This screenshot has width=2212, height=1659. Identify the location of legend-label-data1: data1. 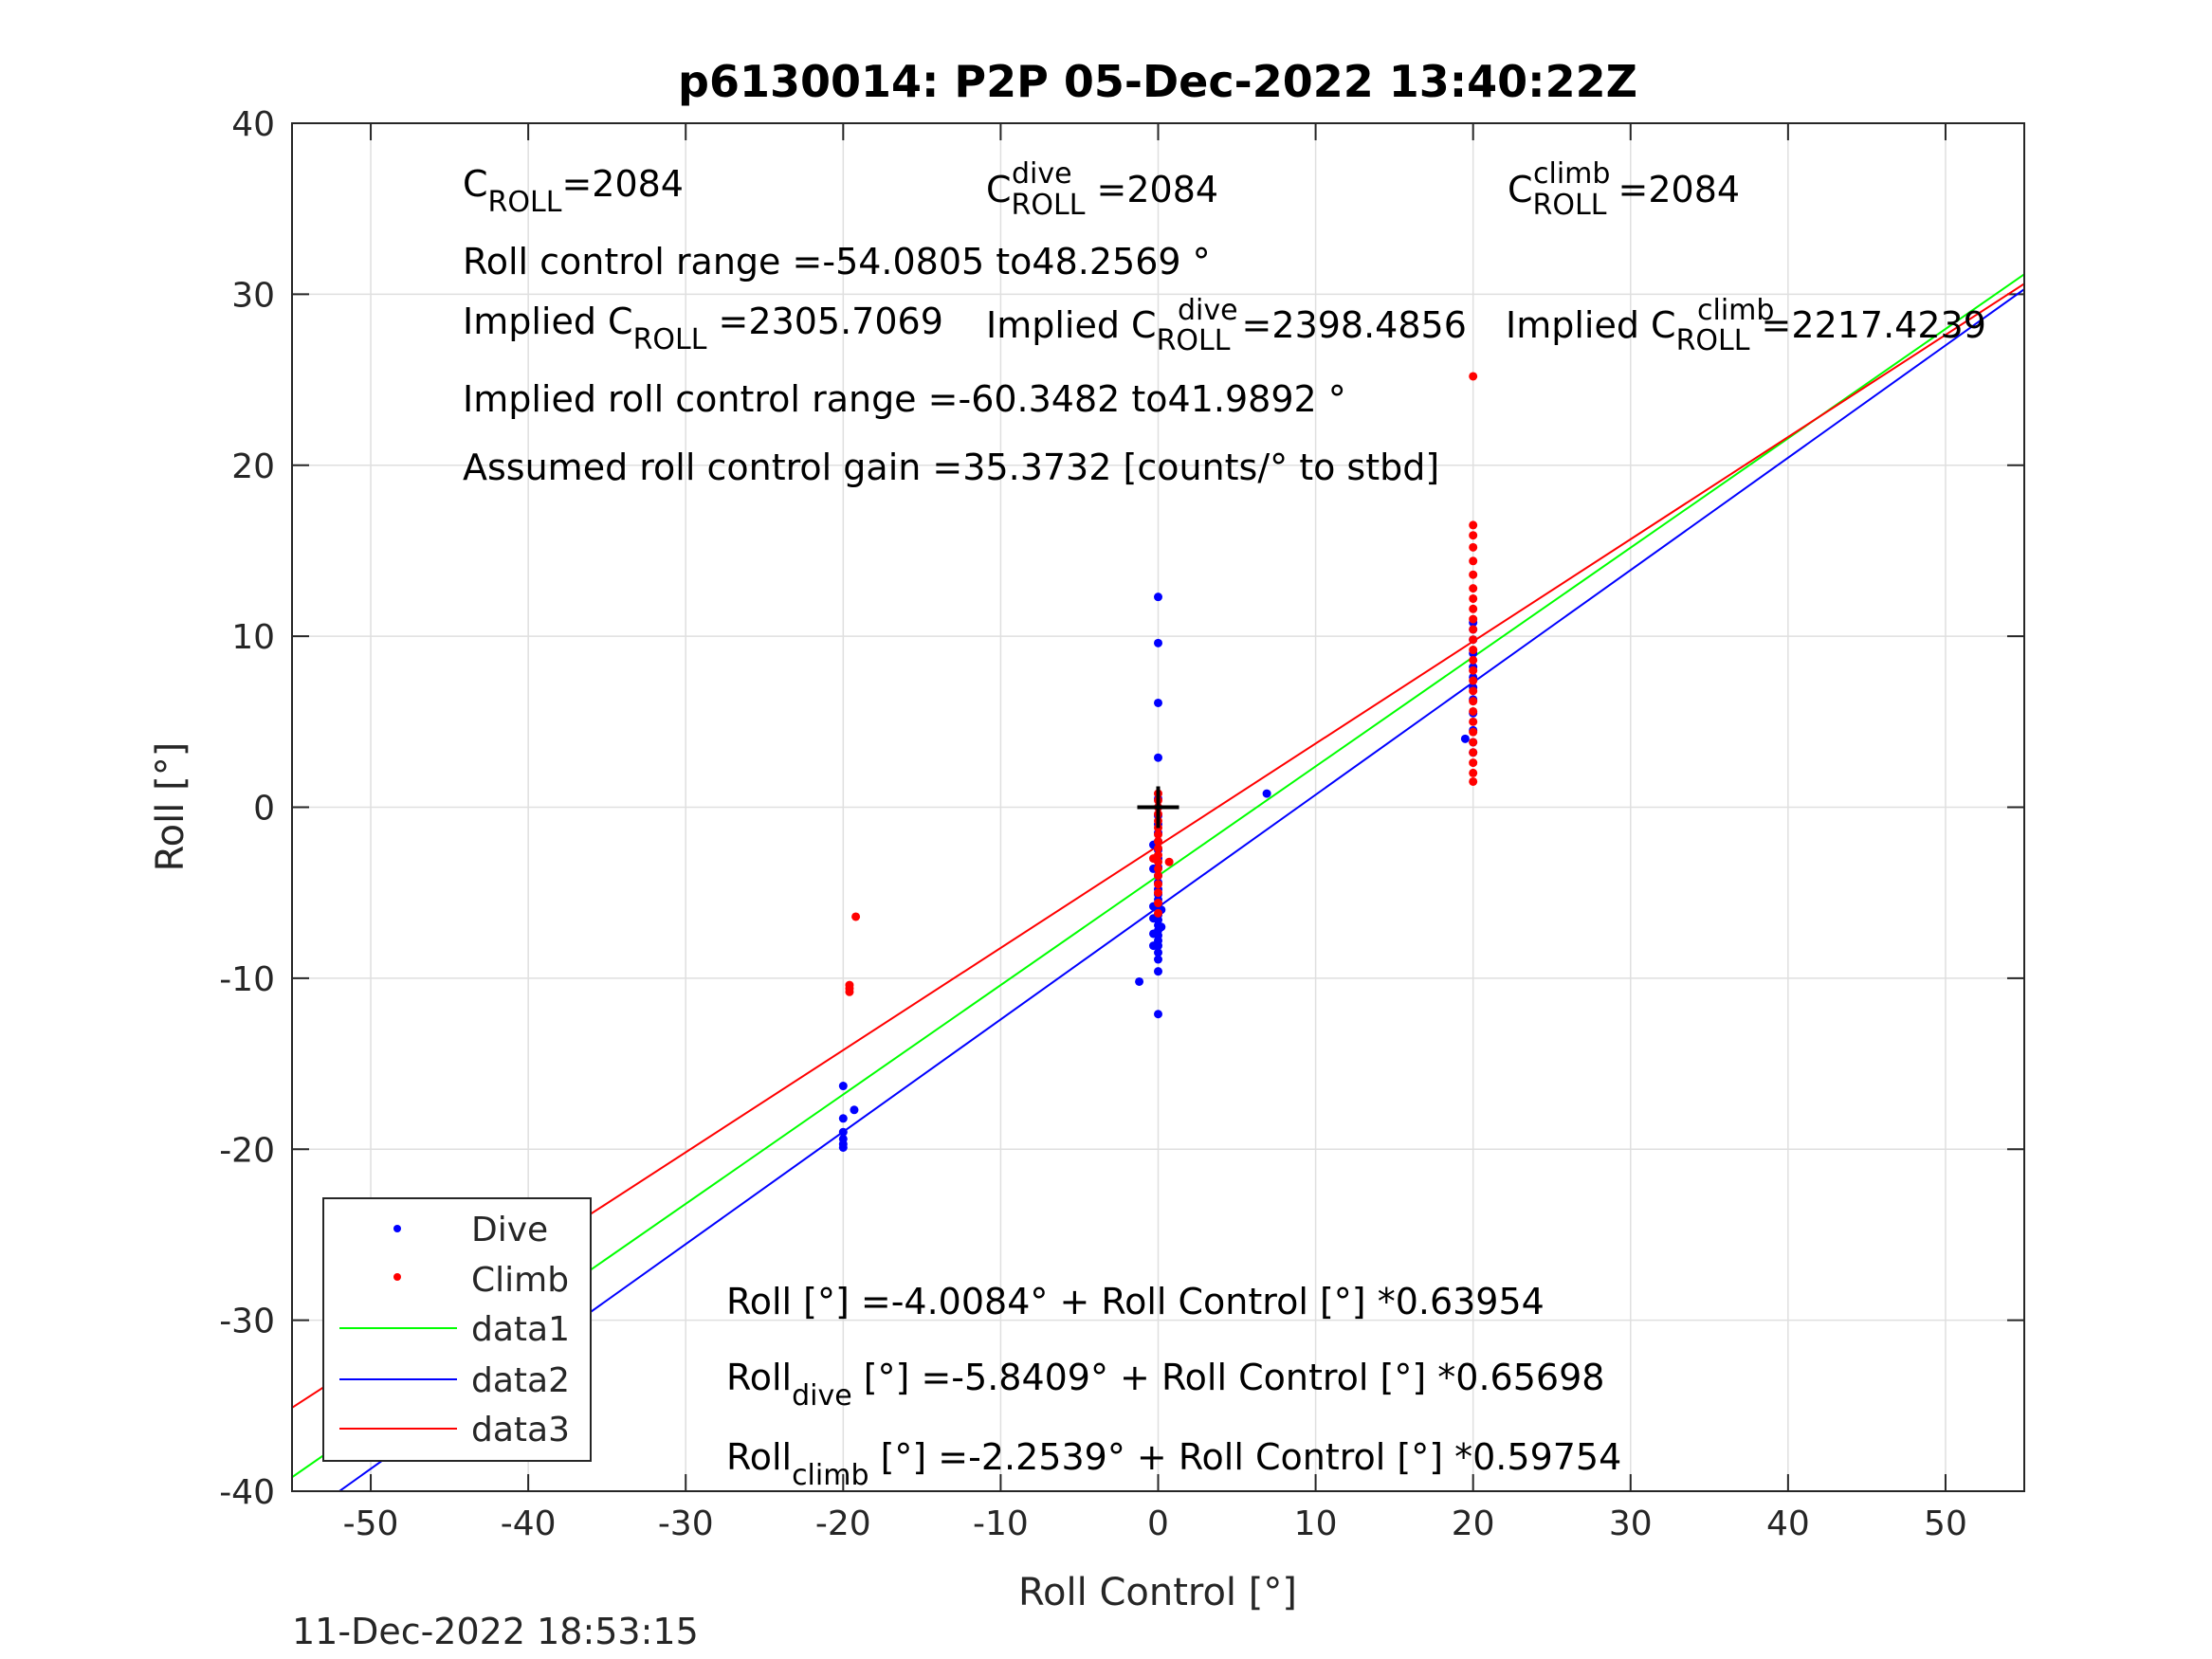
(520, 1329).